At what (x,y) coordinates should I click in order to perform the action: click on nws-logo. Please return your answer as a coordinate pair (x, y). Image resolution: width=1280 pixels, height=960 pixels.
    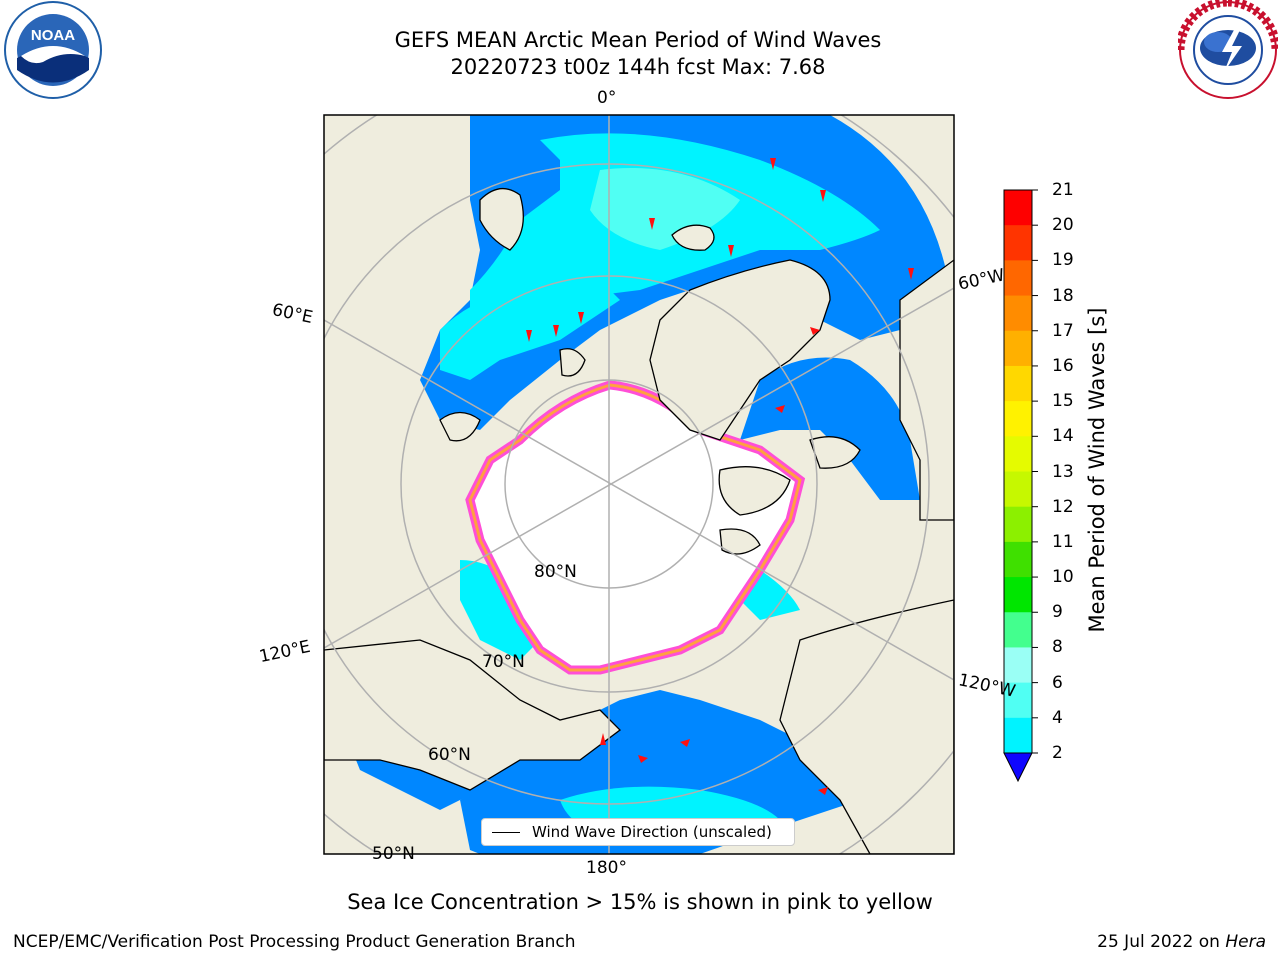
    Looking at the image, I should click on (1228, 49).